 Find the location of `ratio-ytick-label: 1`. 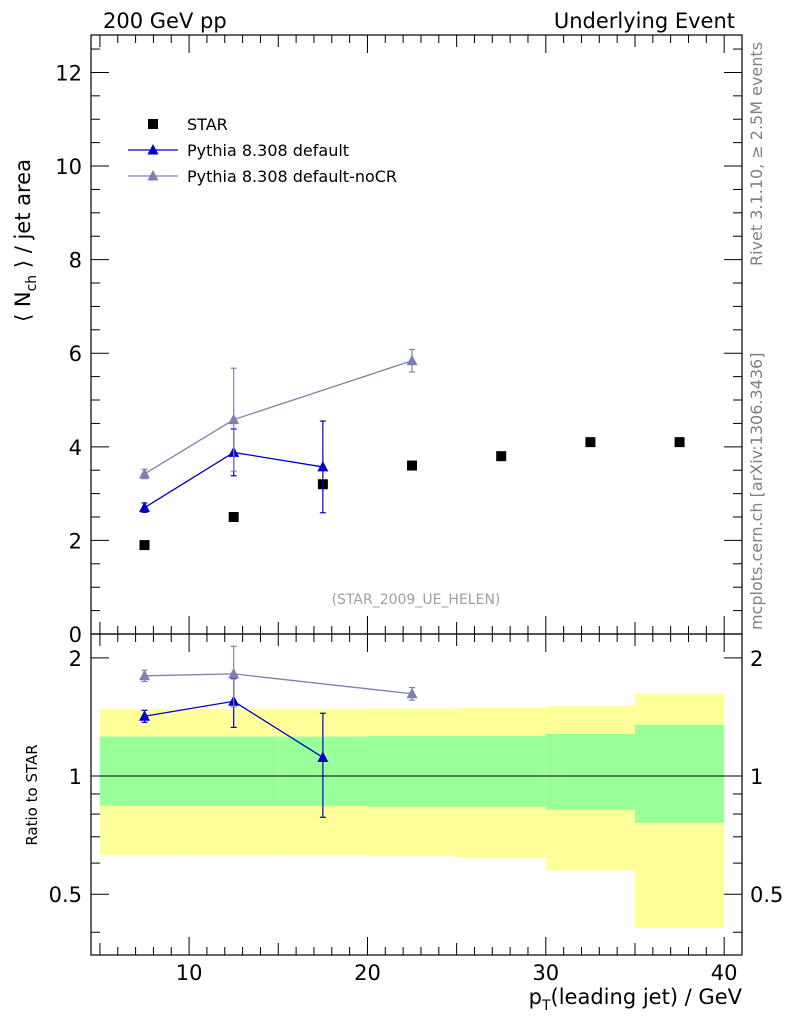

ratio-ytick-label: 1 is located at coordinates (75, 777).